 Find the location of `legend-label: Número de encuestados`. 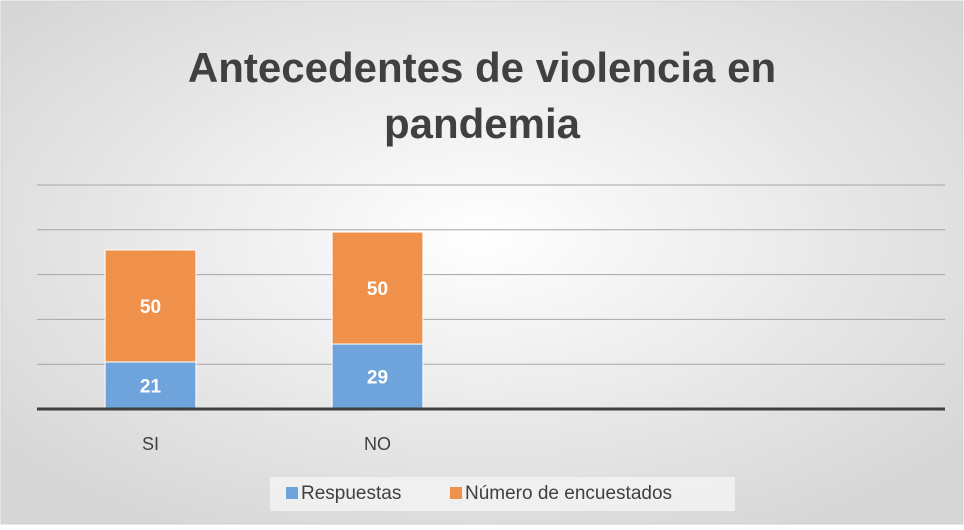

legend-label: Número de encuestados is located at coordinates (568, 493).